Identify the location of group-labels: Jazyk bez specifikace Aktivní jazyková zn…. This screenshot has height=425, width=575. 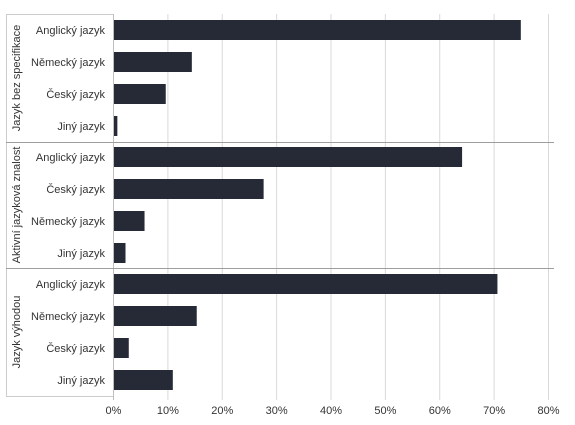
(17, 197).